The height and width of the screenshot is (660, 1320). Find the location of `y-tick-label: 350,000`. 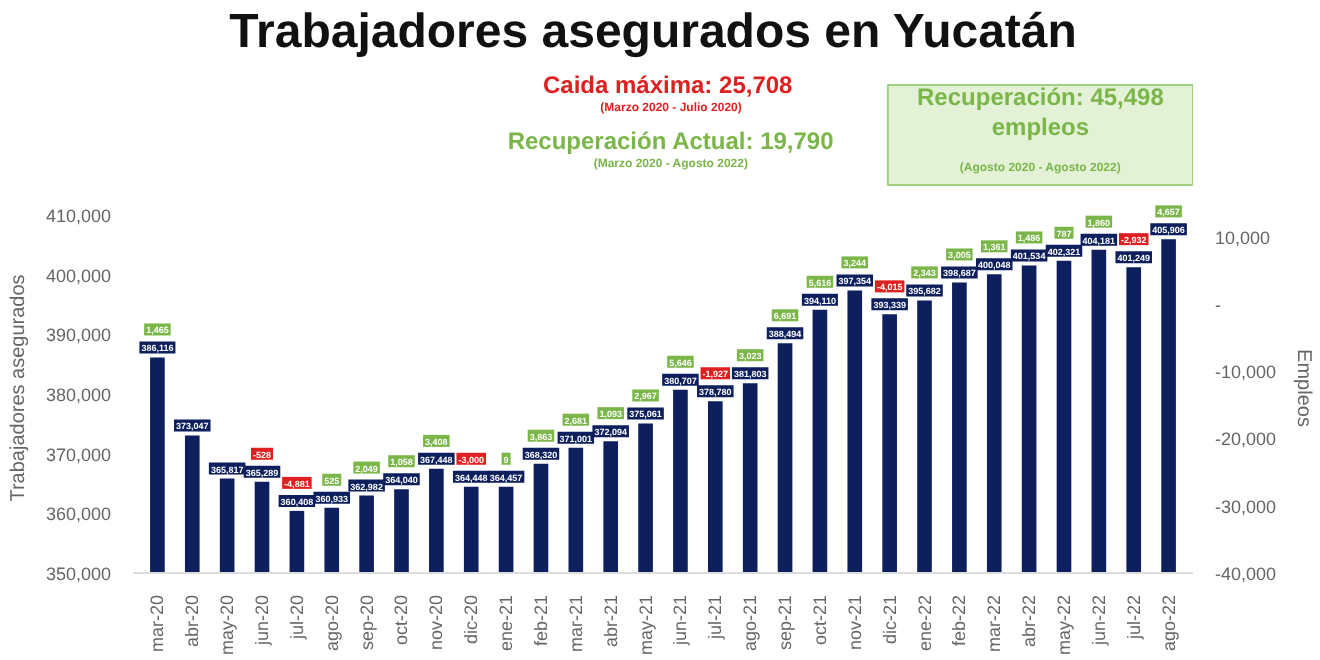

y-tick-label: 350,000 is located at coordinates (78, 574).